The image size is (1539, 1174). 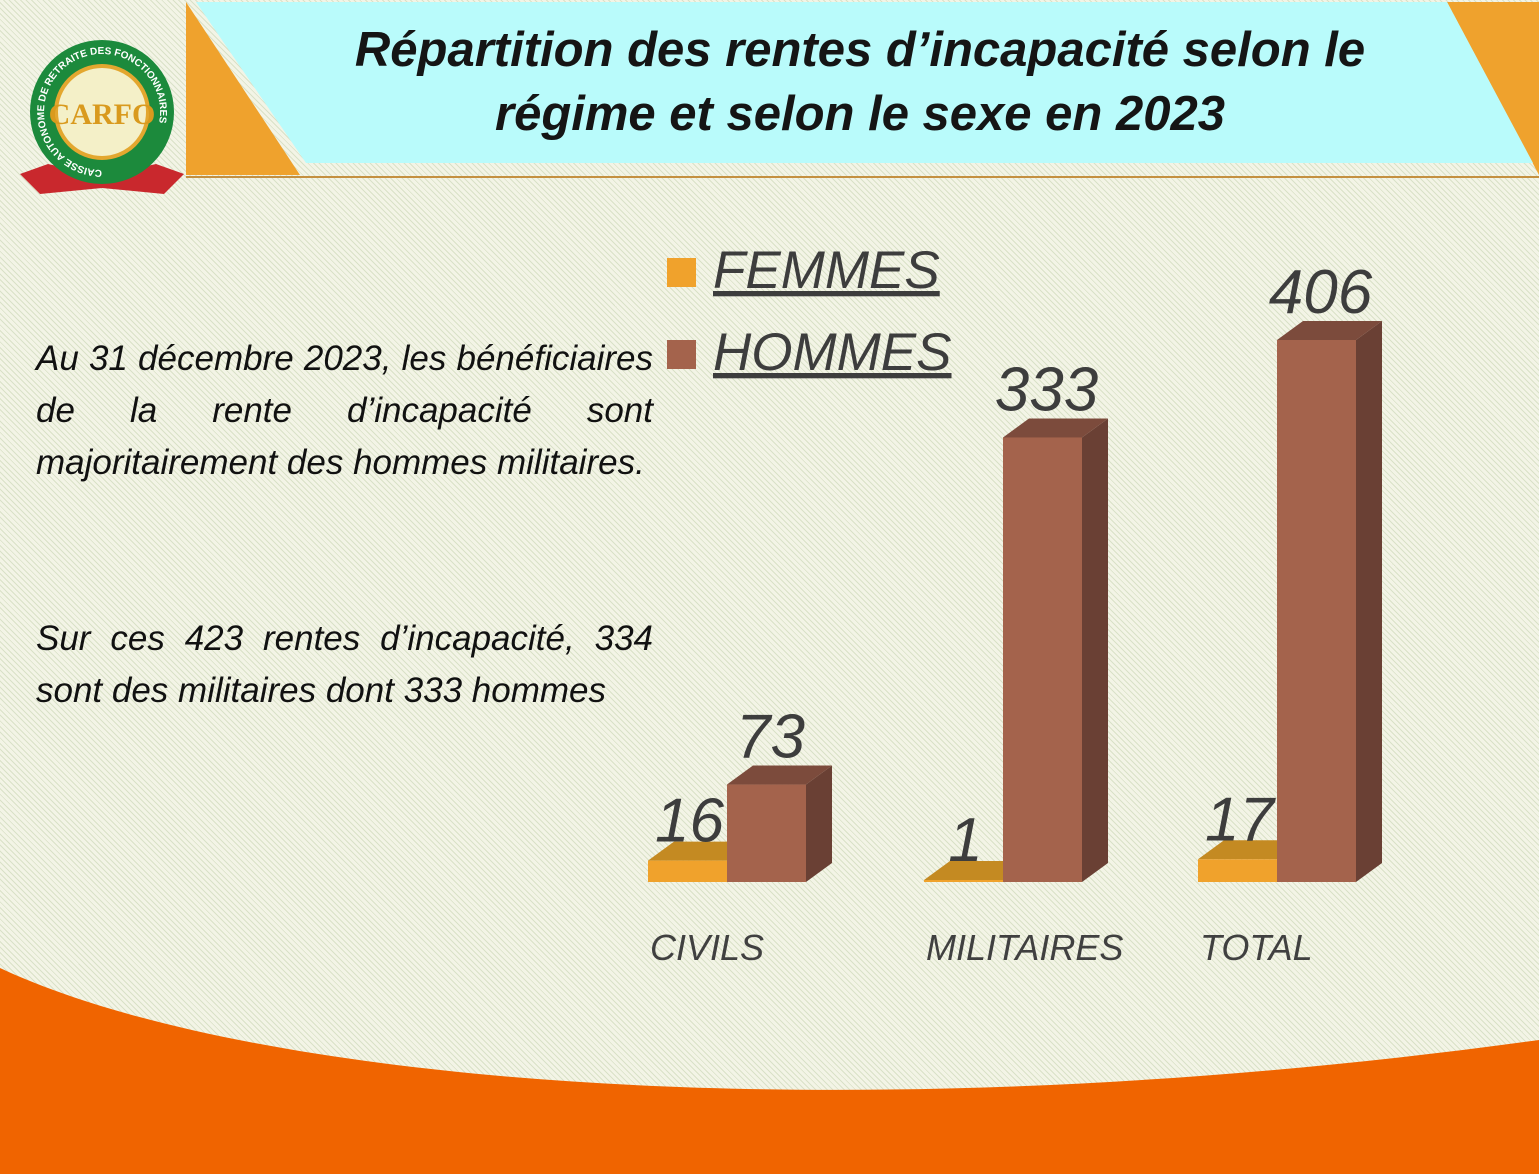 I want to click on value-label-militaires-hommes: 333, so click(x=1046, y=389).